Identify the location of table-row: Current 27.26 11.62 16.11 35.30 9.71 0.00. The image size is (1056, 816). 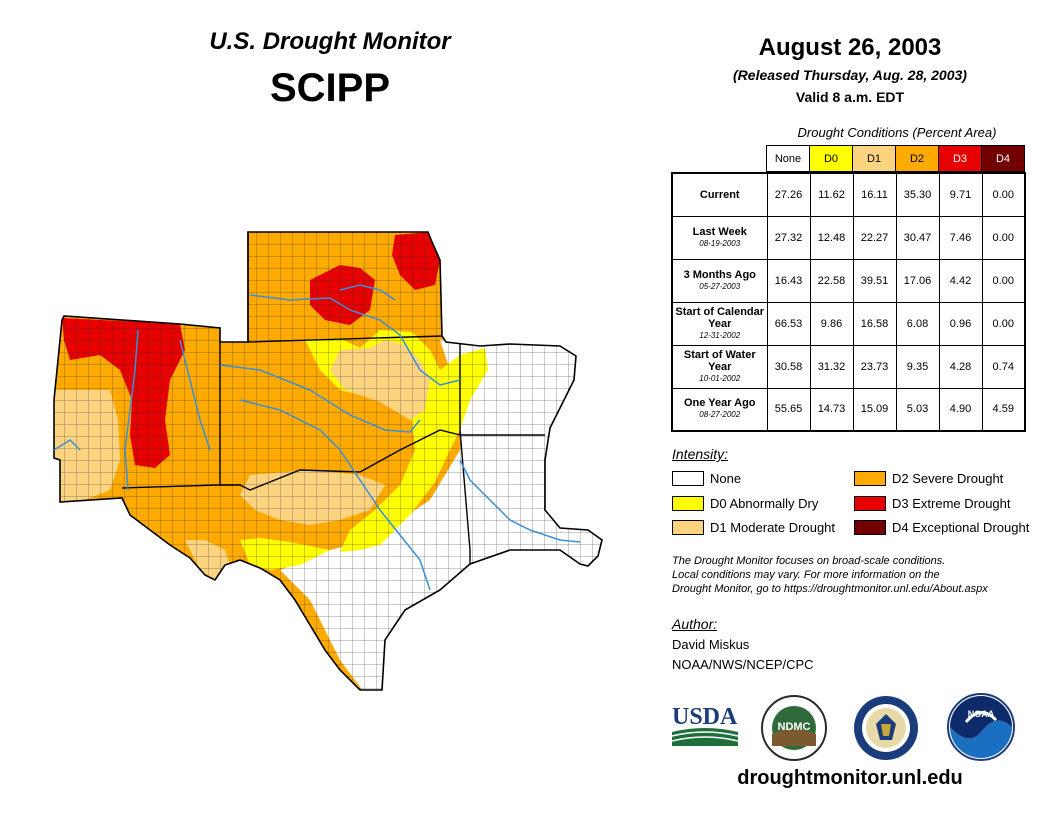
(848, 194).